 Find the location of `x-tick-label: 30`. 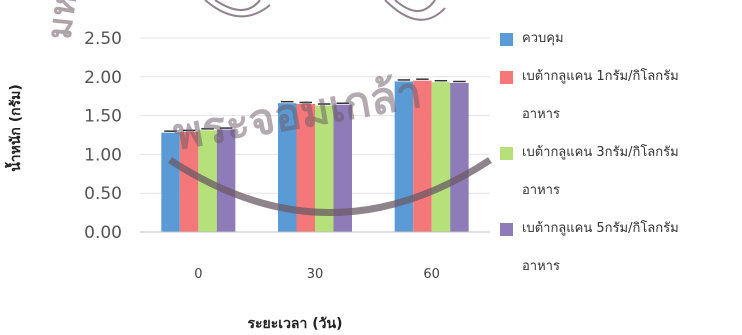

x-tick-label: 30 is located at coordinates (315, 274).